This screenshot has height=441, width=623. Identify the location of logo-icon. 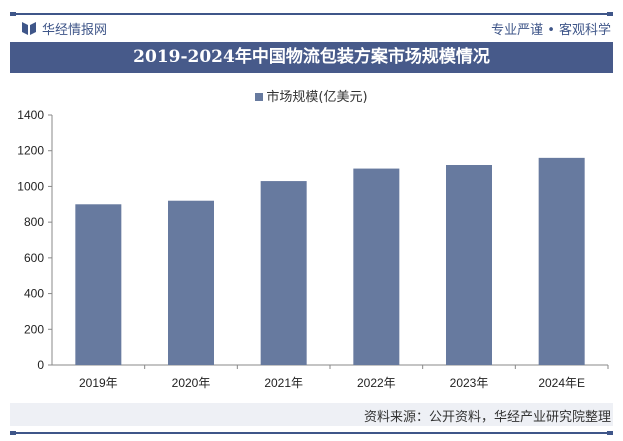
(29, 28).